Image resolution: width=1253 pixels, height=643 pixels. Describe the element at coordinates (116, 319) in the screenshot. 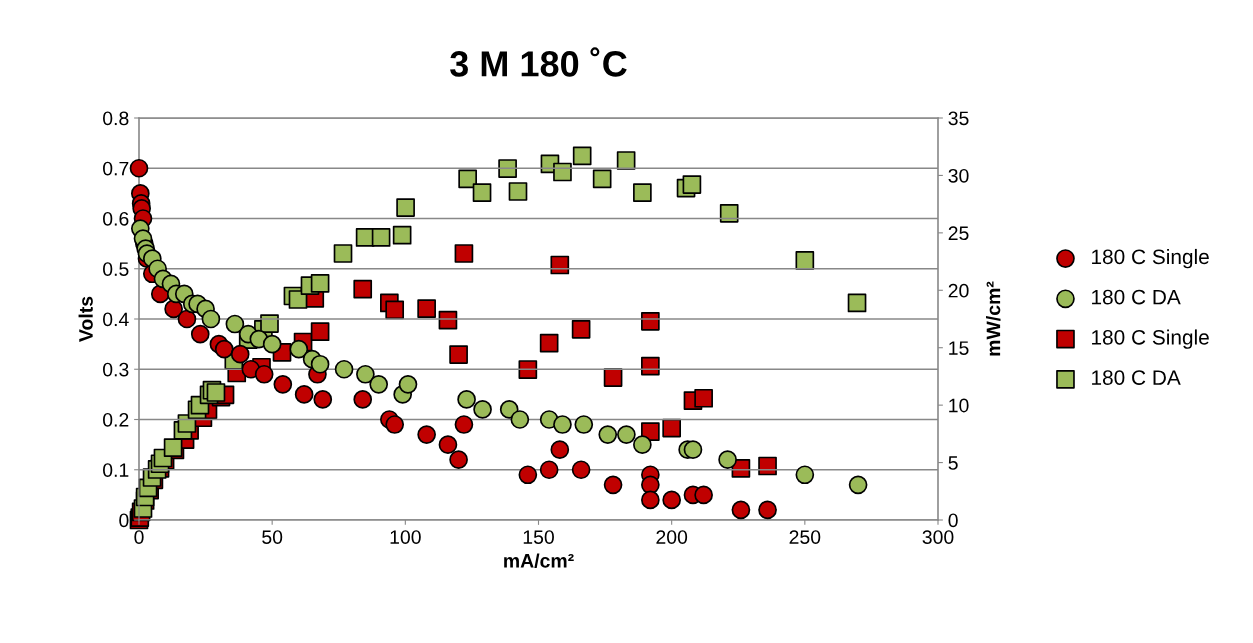

I see `y-tick-label: 0.4` at that location.